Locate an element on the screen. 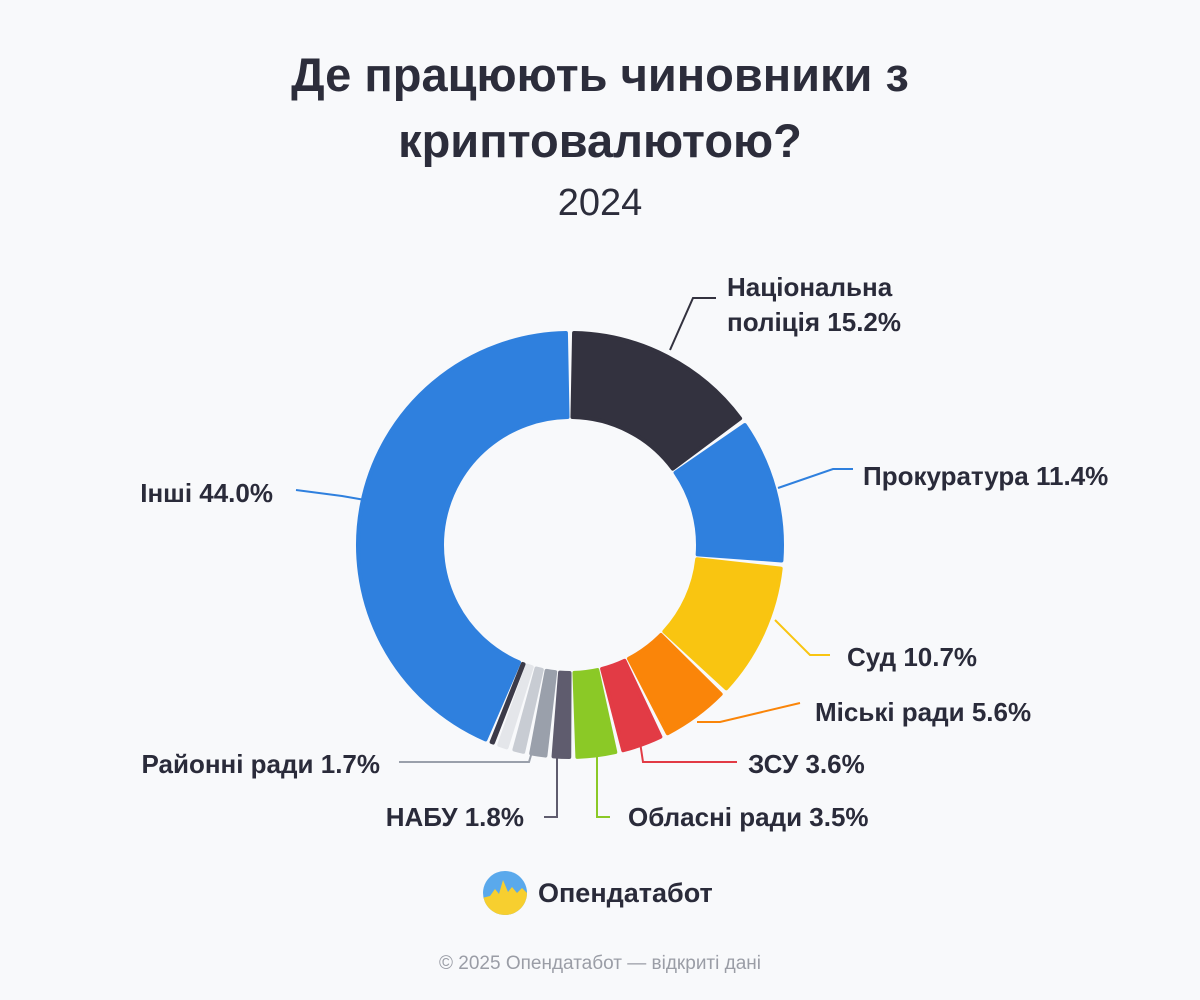  chart-title: Де працюють чиновники з криптовалютою? is located at coordinates (600, 108).